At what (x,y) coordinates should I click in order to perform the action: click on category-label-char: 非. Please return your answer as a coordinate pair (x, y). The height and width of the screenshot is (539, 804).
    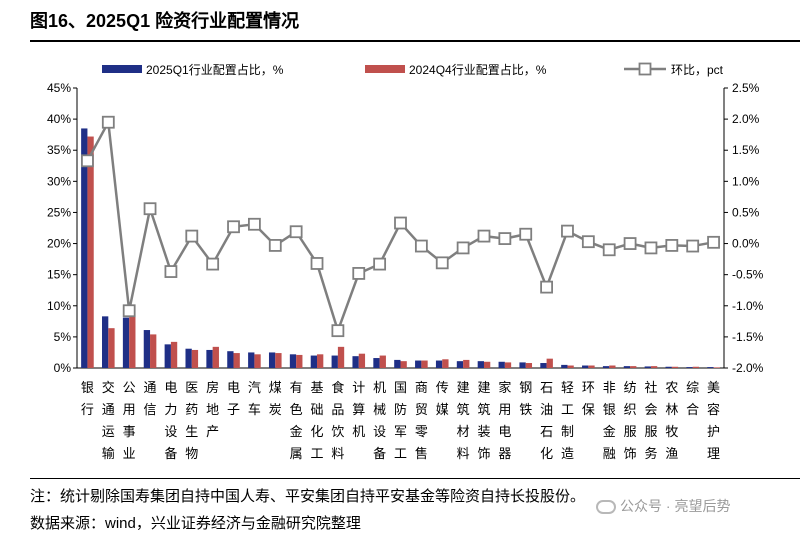
    Looking at the image, I should click on (609, 387).